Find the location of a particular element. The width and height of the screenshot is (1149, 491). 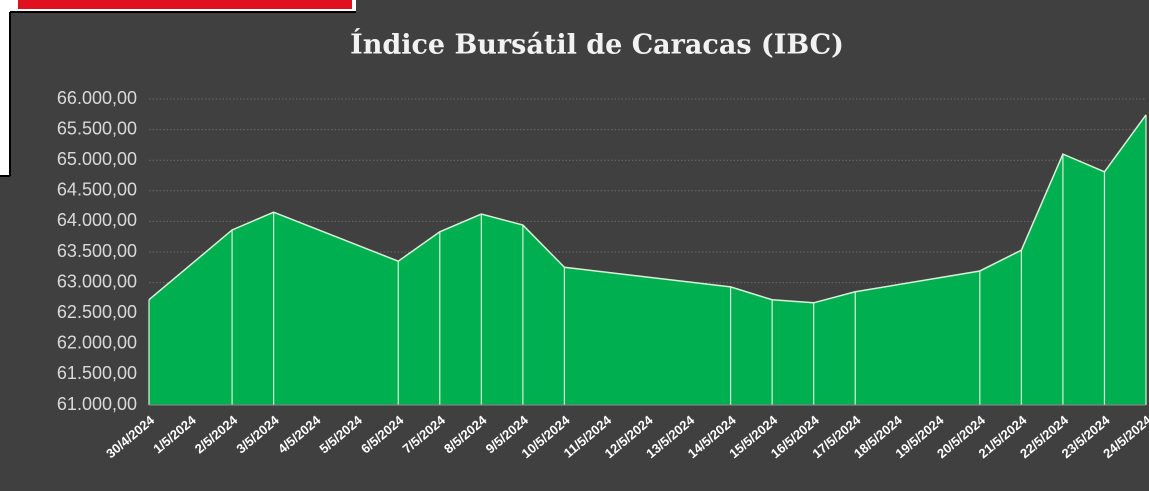

y-tick-label: 61.500,00 is located at coordinates (97, 373).